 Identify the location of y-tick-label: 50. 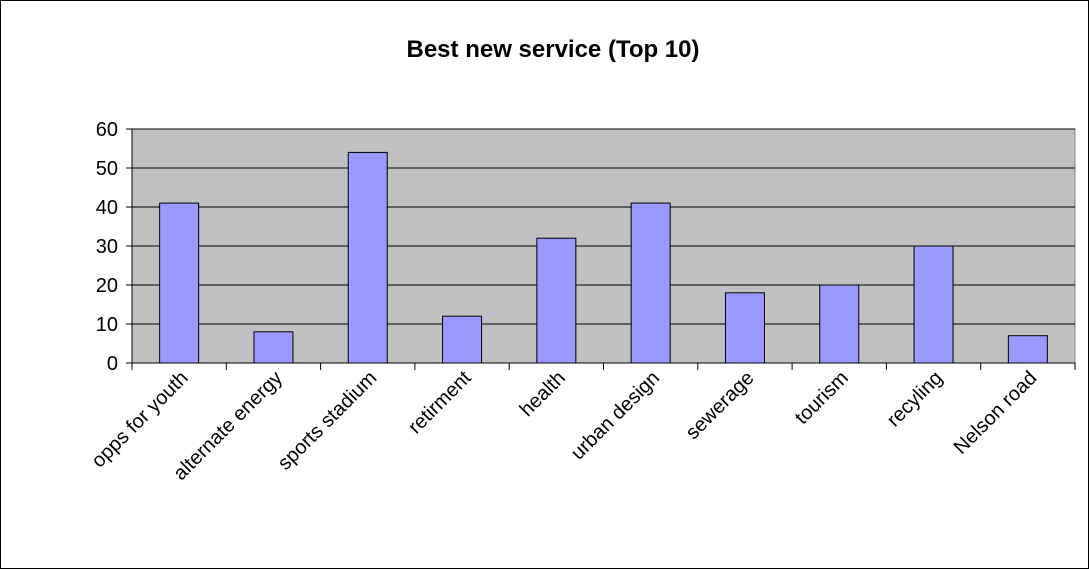
(107, 169).